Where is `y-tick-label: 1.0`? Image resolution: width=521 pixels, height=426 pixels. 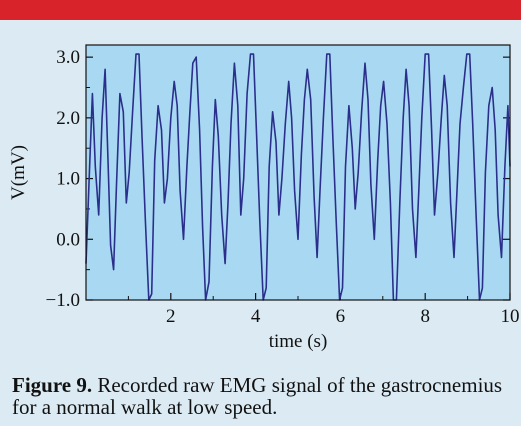
y-tick-label: 1.0 is located at coordinates (68, 179).